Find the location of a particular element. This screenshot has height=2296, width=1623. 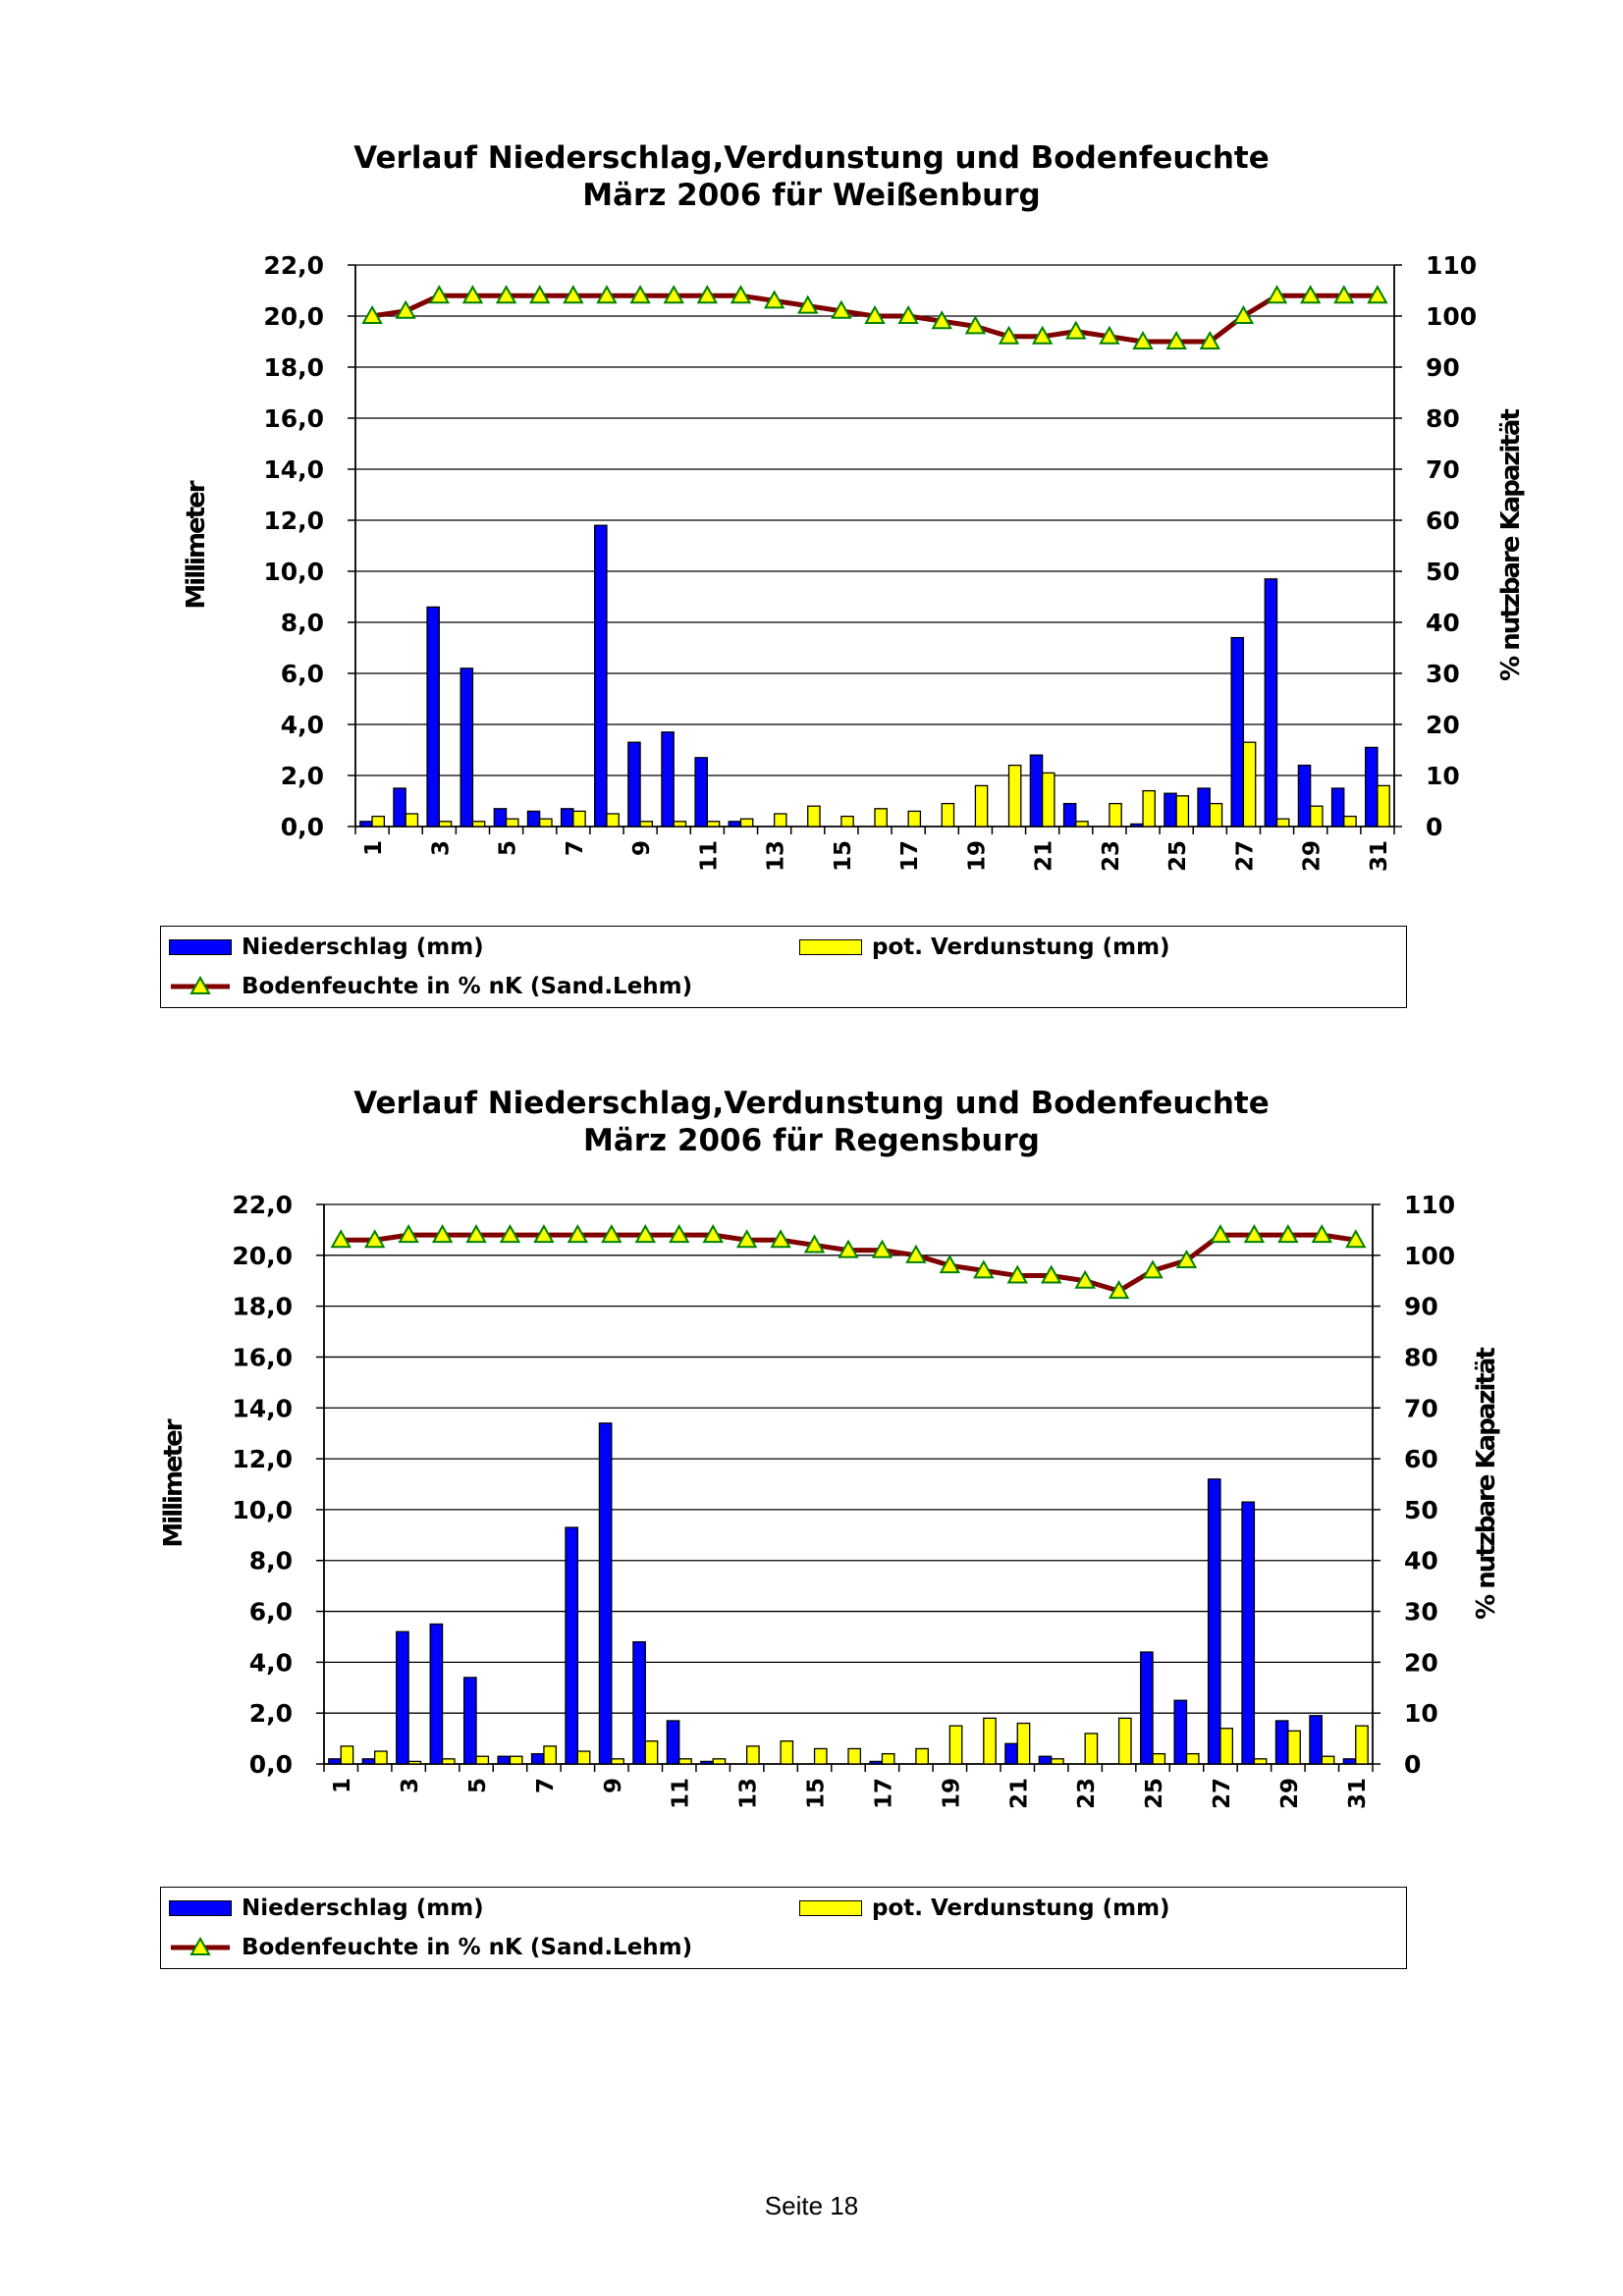

y2-tick-label: 10 is located at coordinates (1443, 776).